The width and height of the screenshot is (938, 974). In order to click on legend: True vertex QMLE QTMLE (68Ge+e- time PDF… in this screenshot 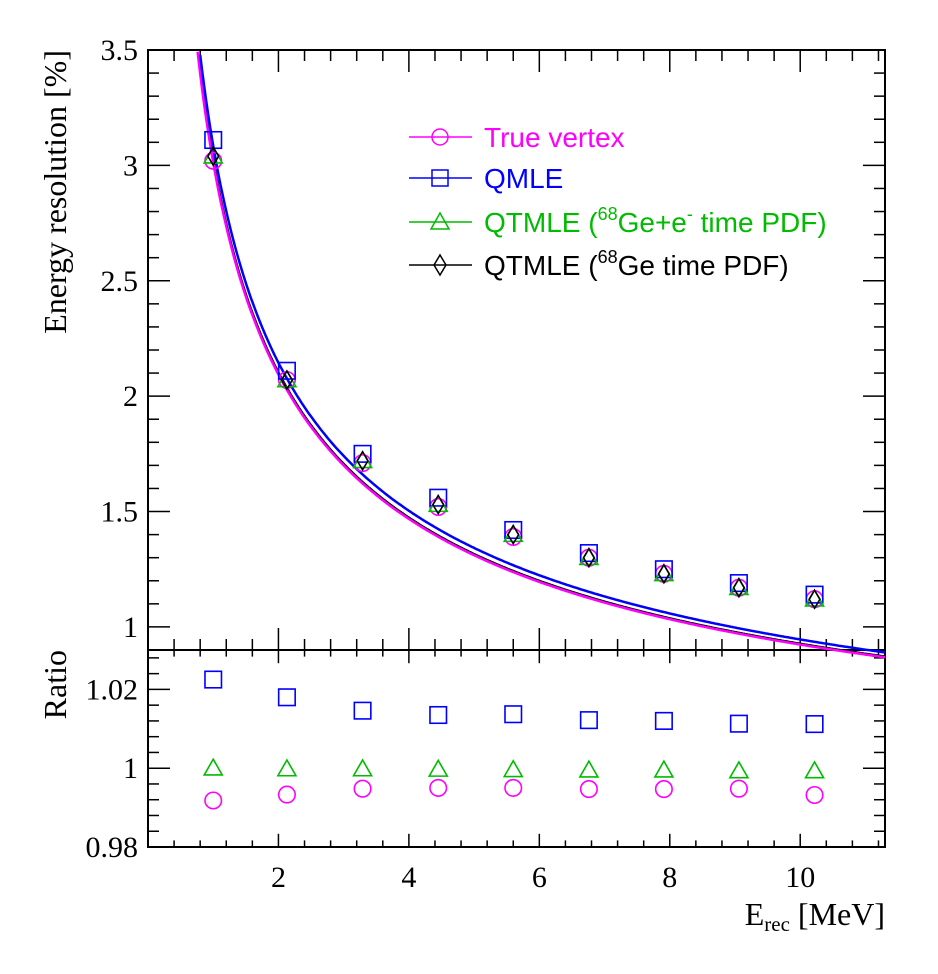, I will do `click(618, 201)`.